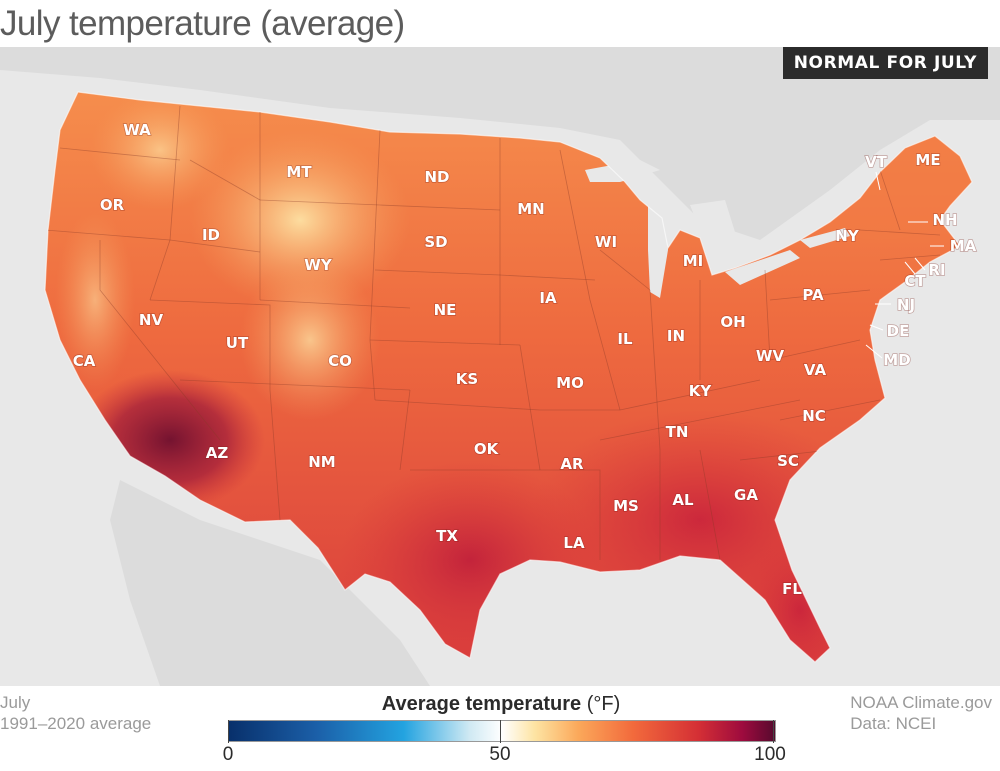  What do you see at coordinates (904, 265) in the screenshot?
I see `leader-lines` at bounding box center [904, 265].